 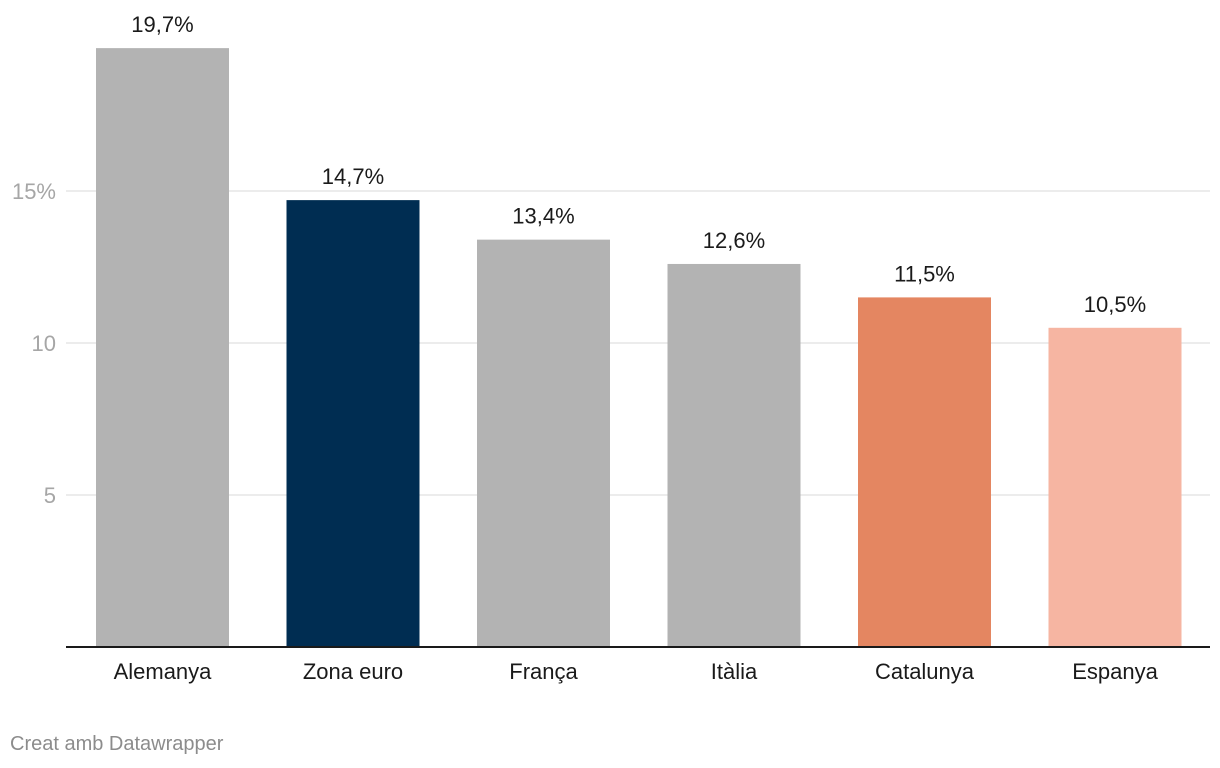 I want to click on category-label: Zona euro, so click(x=353, y=671).